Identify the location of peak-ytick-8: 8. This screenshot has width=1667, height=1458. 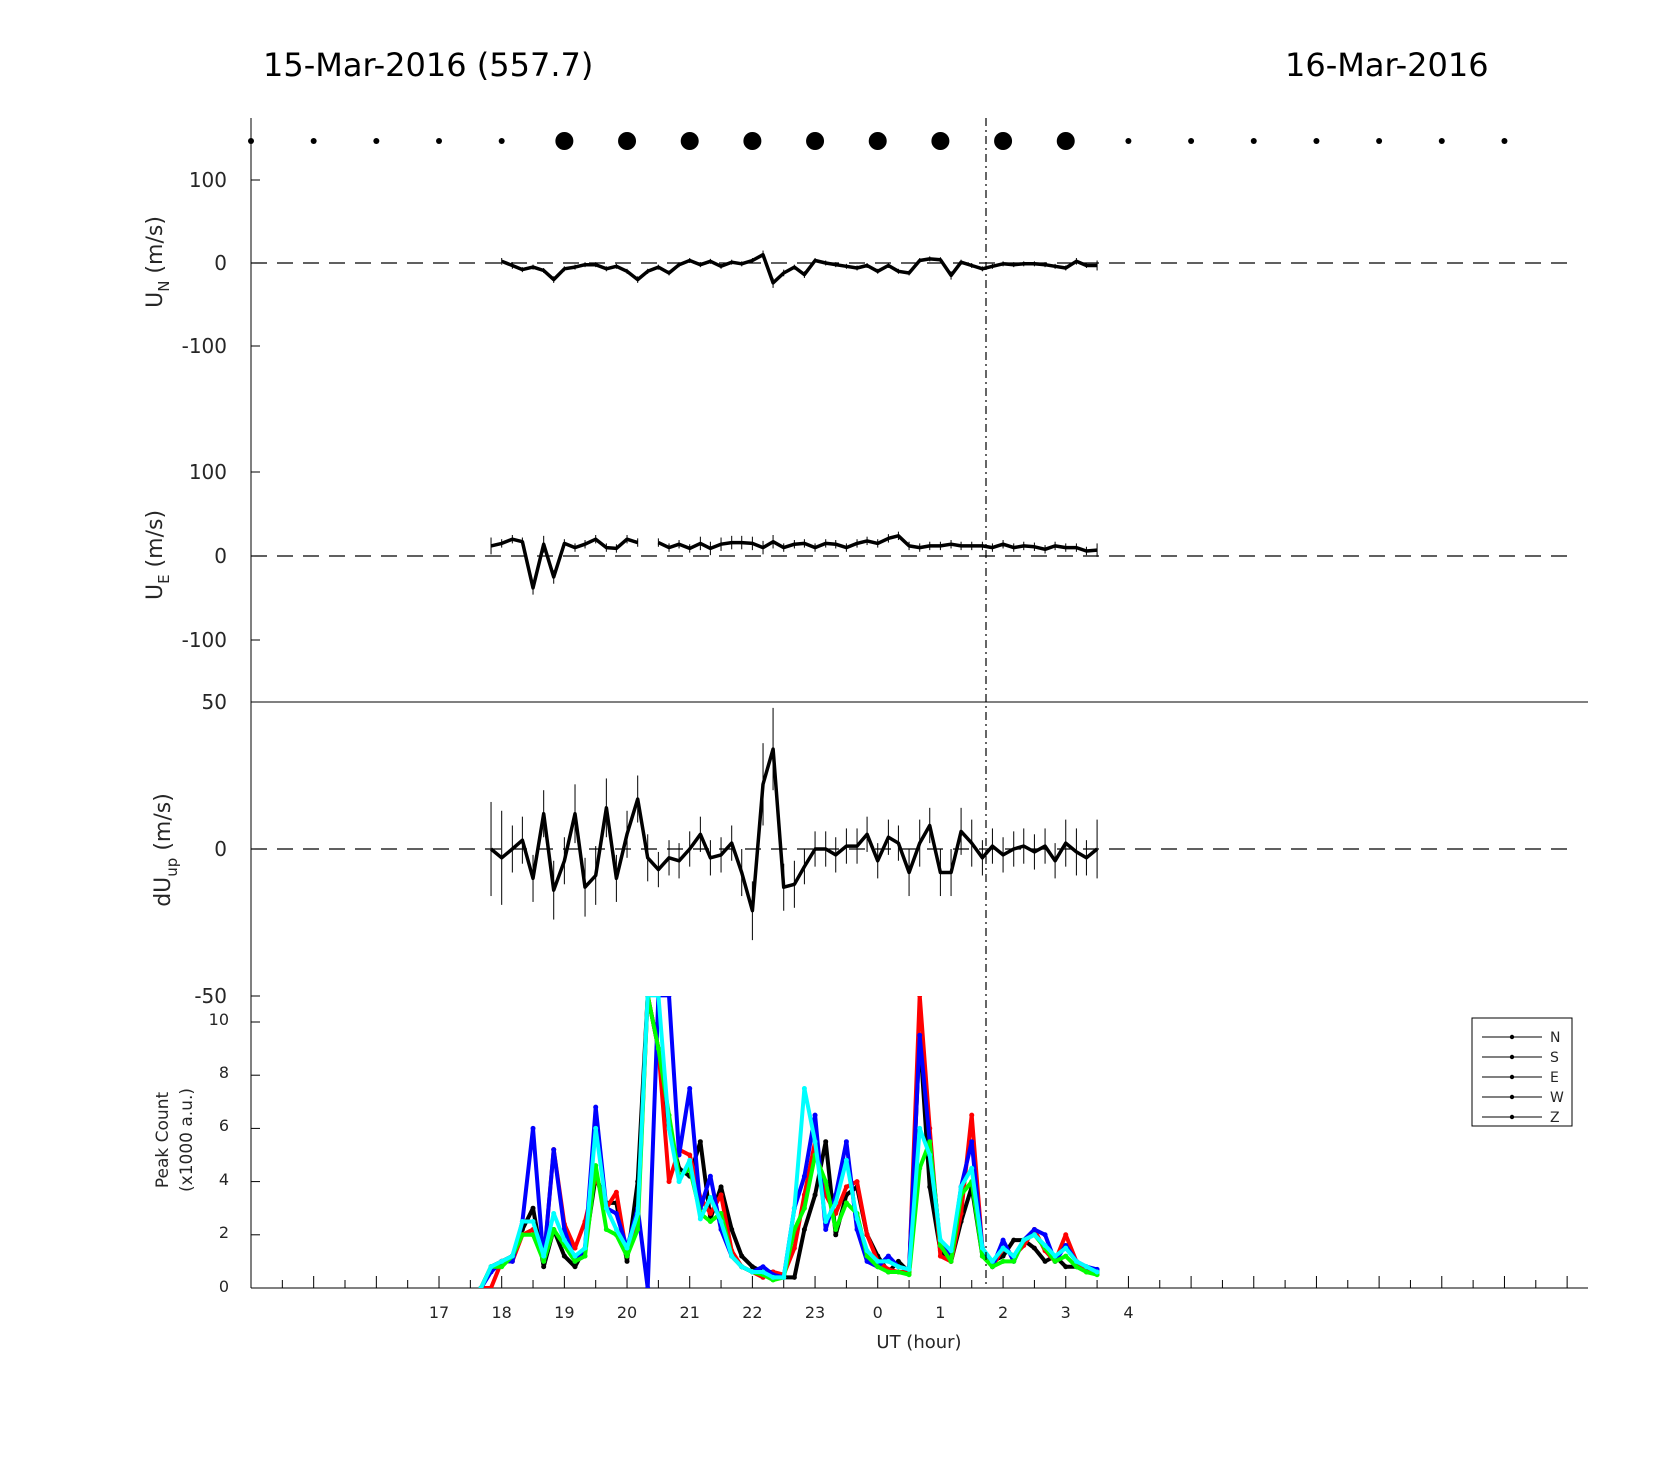
(224, 1072).